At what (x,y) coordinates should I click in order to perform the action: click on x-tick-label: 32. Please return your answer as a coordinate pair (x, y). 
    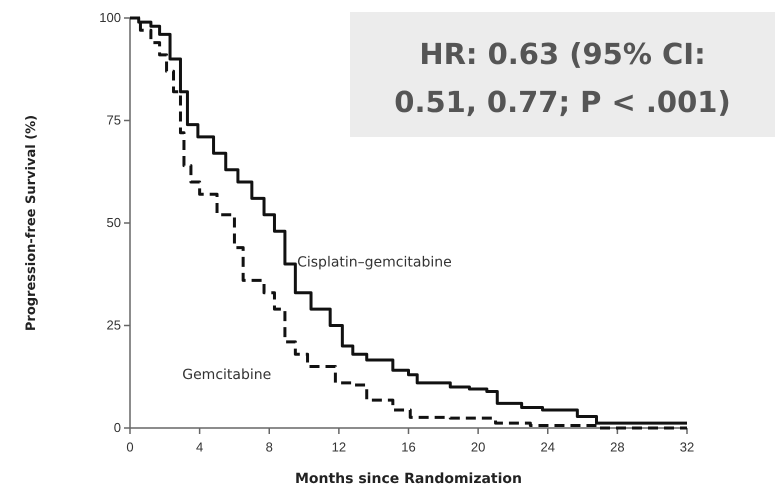
    Looking at the image, I should click on (687, 446).